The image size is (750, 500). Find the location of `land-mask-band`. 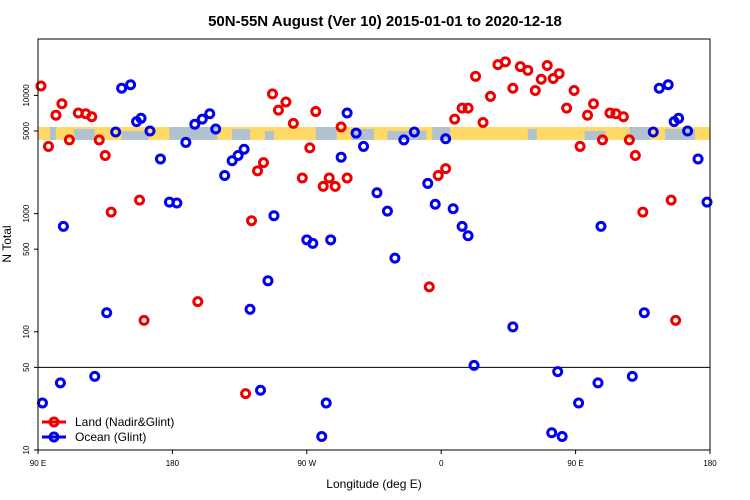

land-mask-band is located at coordinates (374, 133).